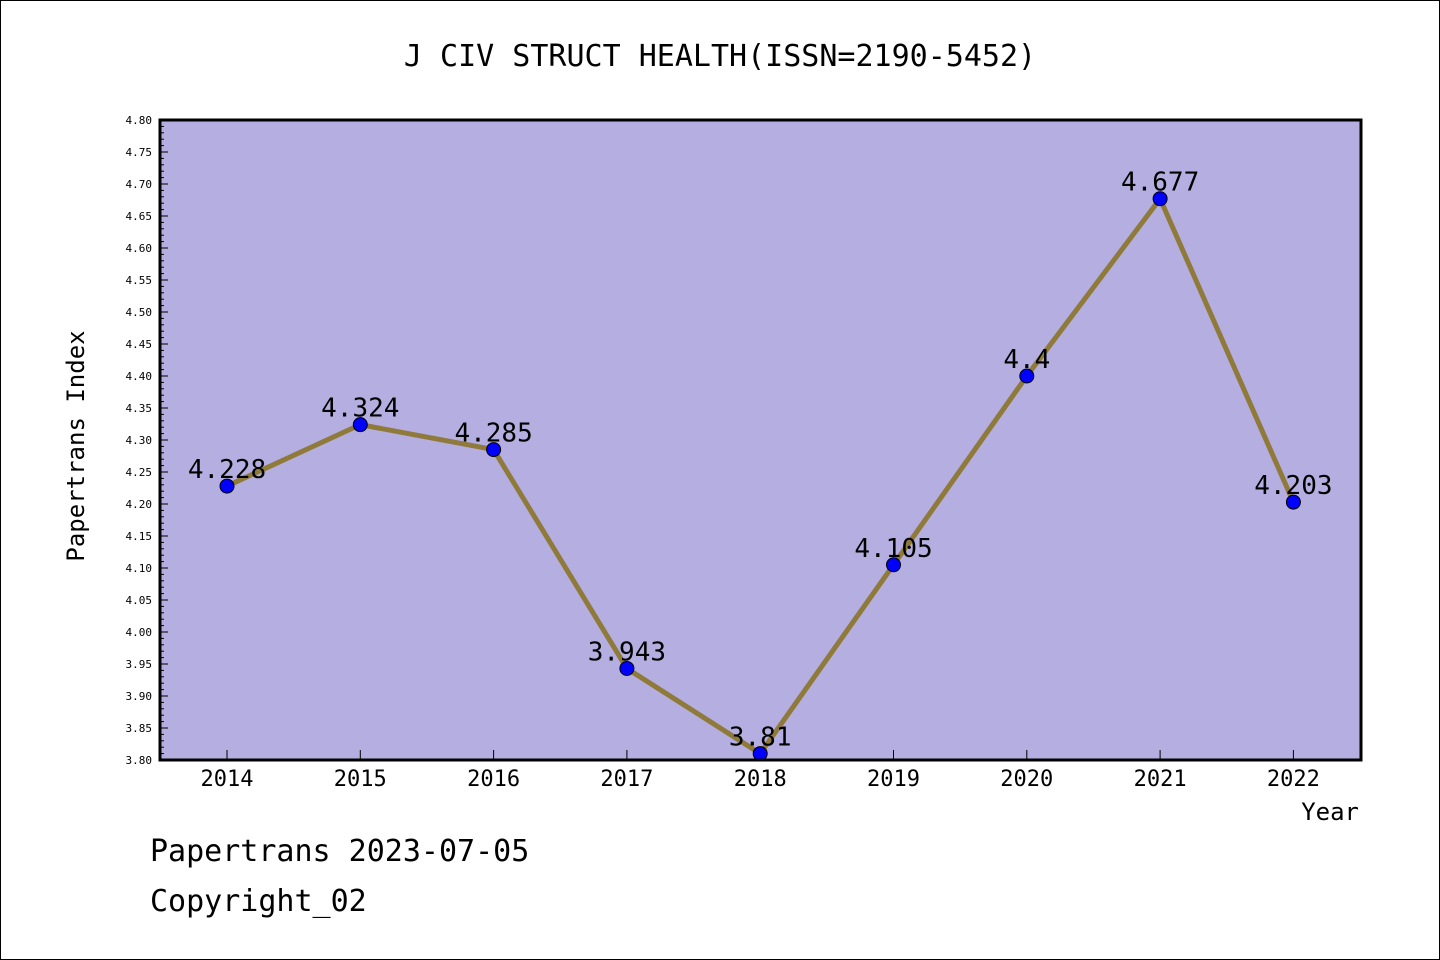 The height and width of the screenshot is (960, 1440). I want to click on y-tick-label: 4.50, so click(139, 312).